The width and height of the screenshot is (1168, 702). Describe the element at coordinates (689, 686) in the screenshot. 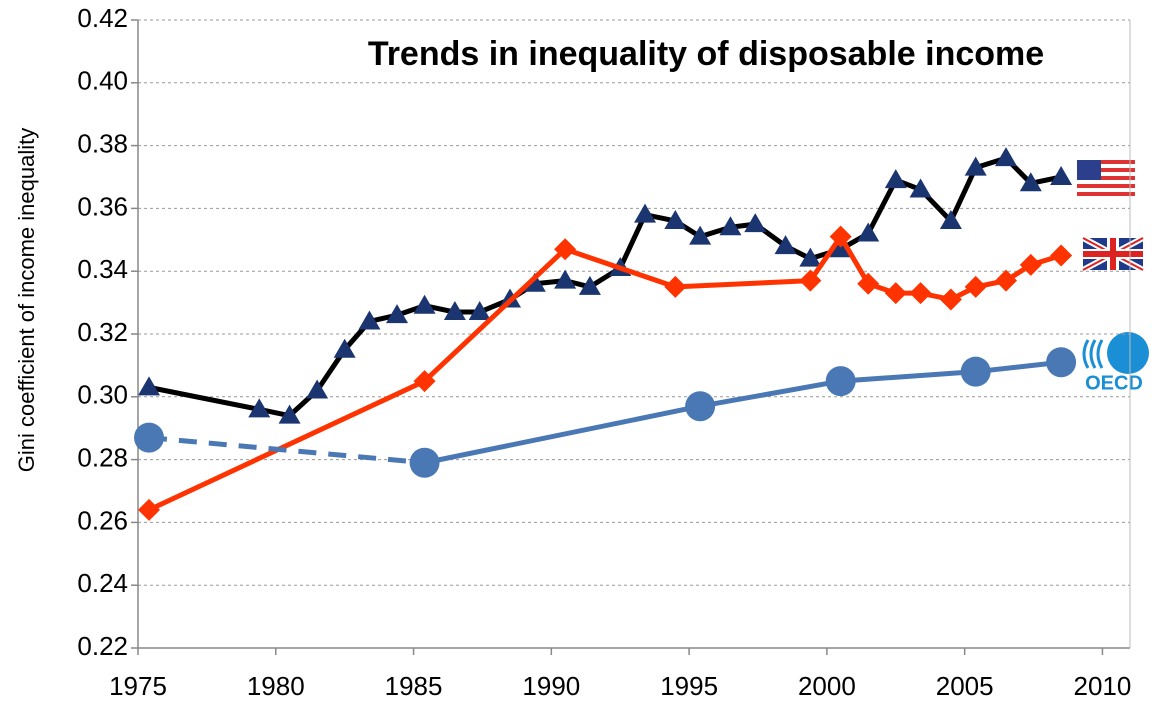

I see `x-tick-label: 1995` at that location.